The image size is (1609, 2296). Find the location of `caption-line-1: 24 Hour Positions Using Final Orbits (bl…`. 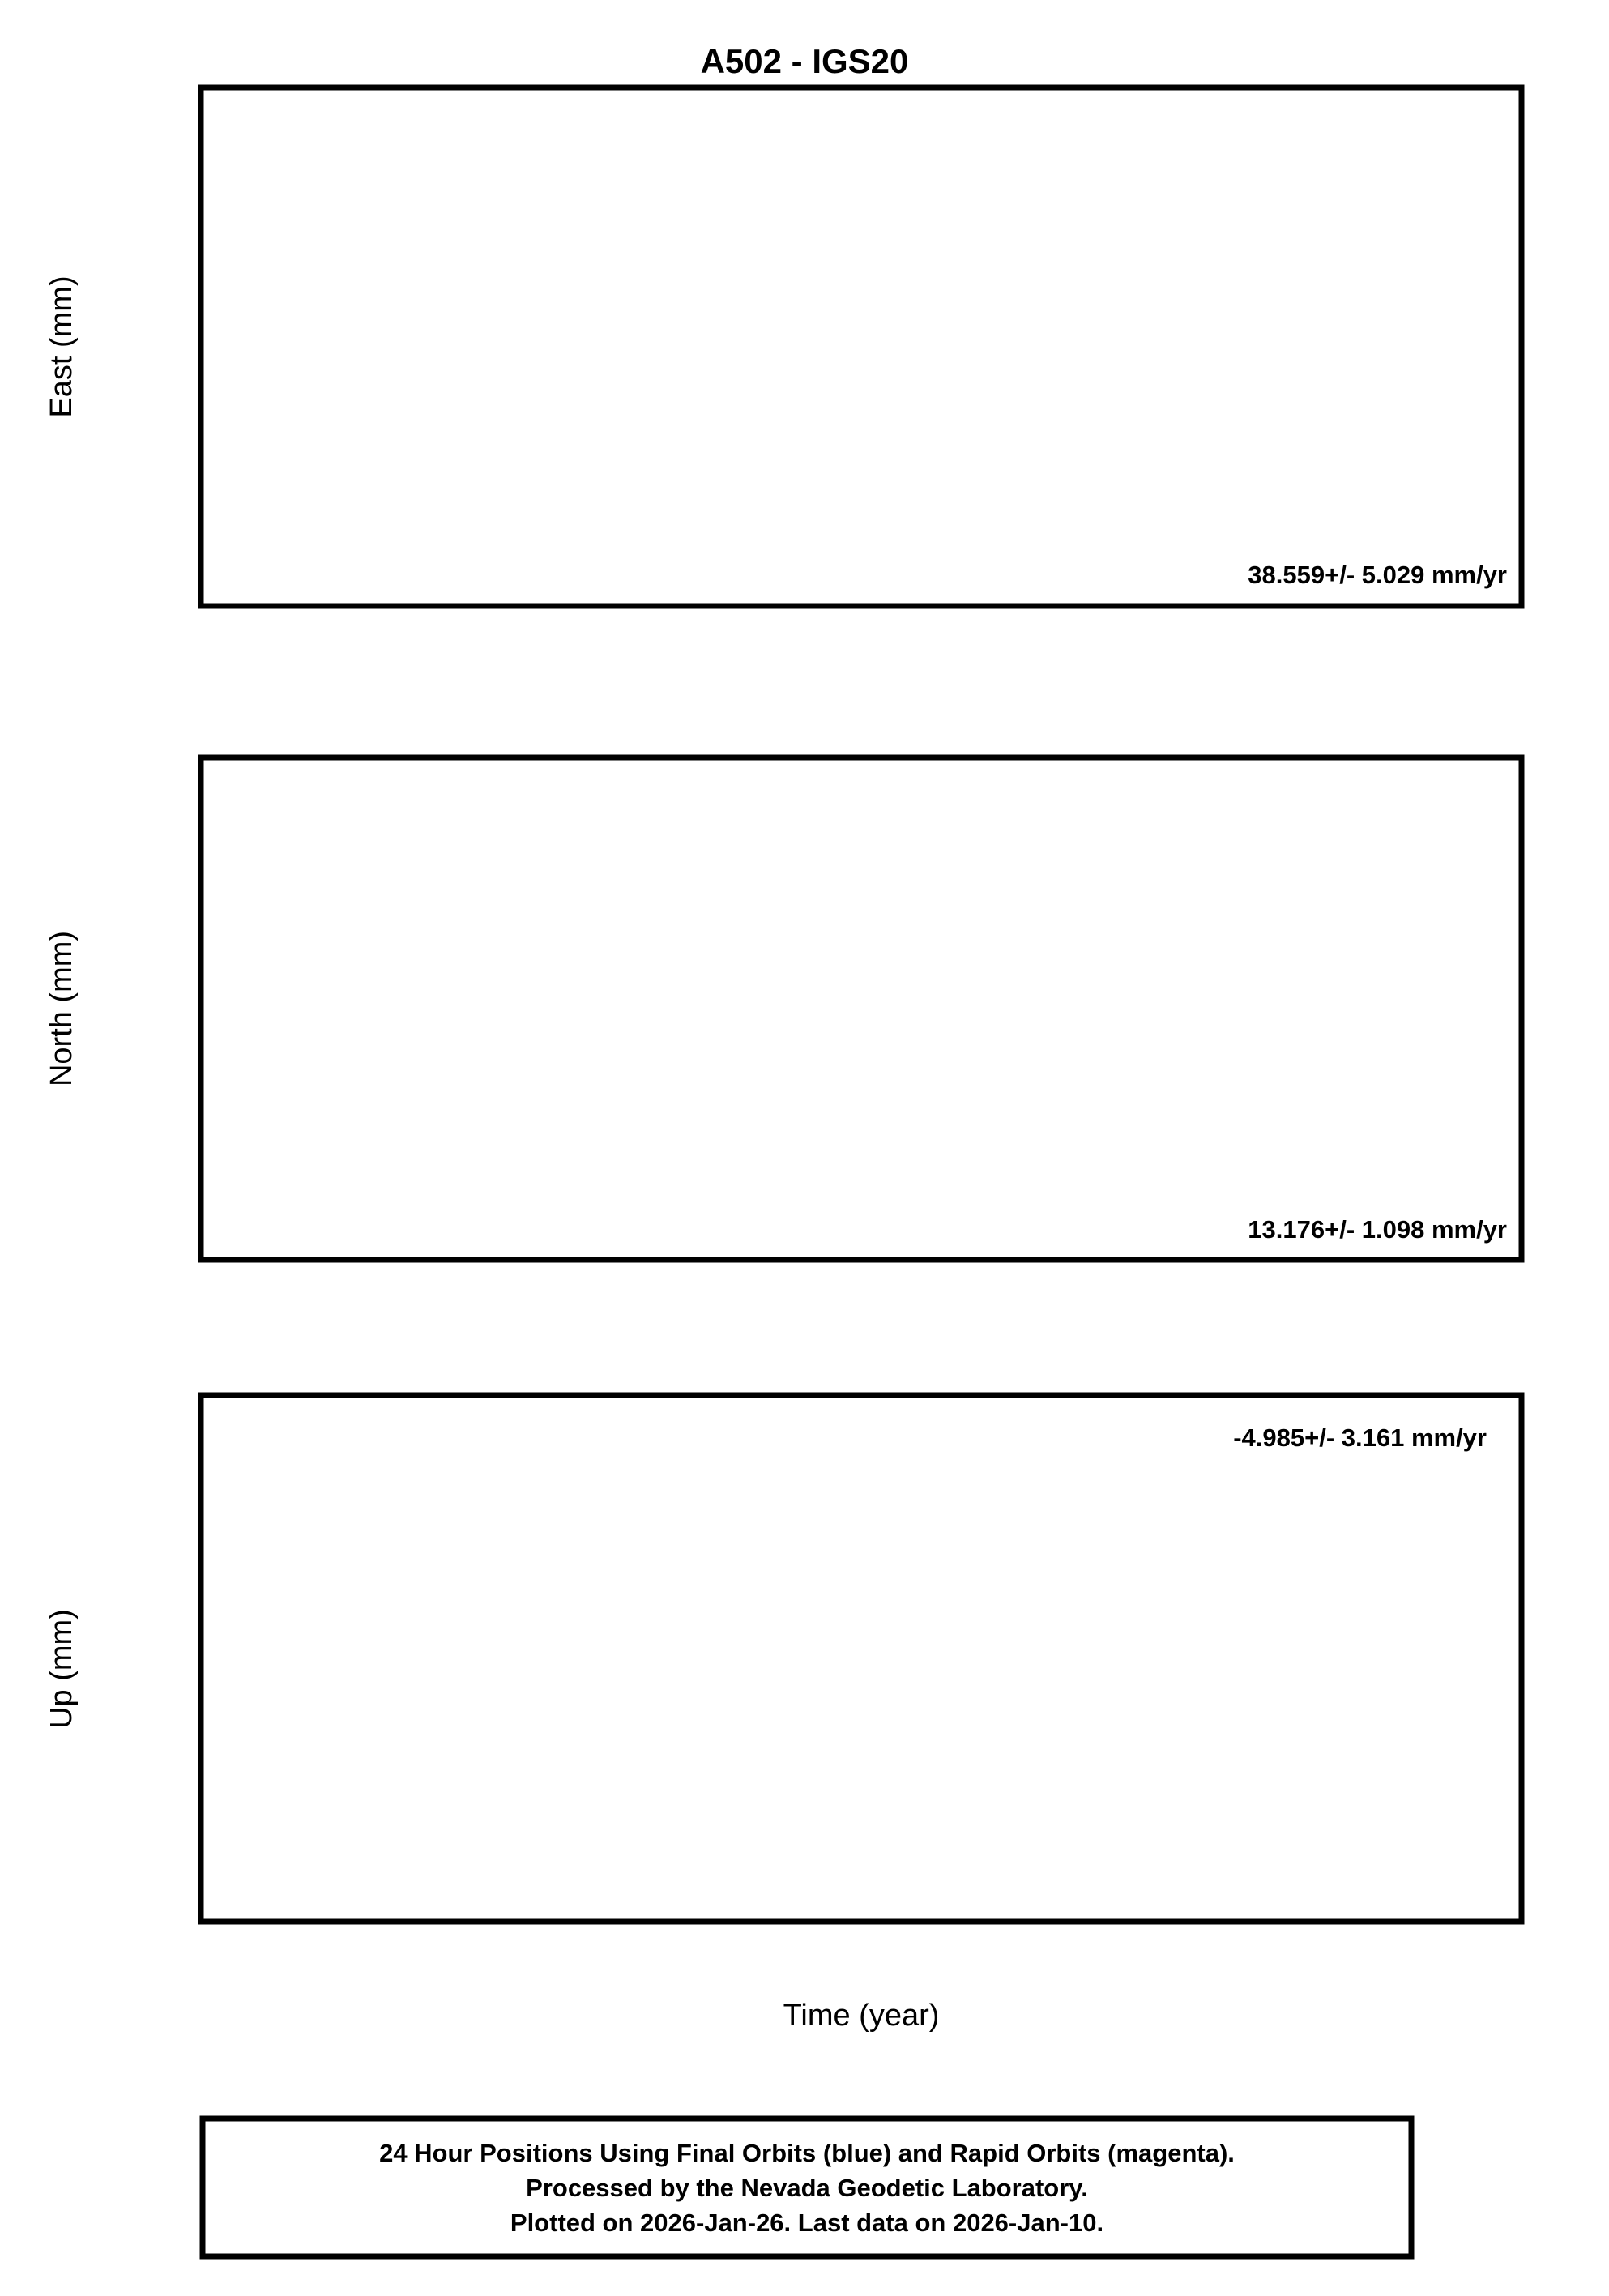

caption-line-1: 24 Hour Positions Using Final Orbits (bl… is located at coordinates (807, 2153).